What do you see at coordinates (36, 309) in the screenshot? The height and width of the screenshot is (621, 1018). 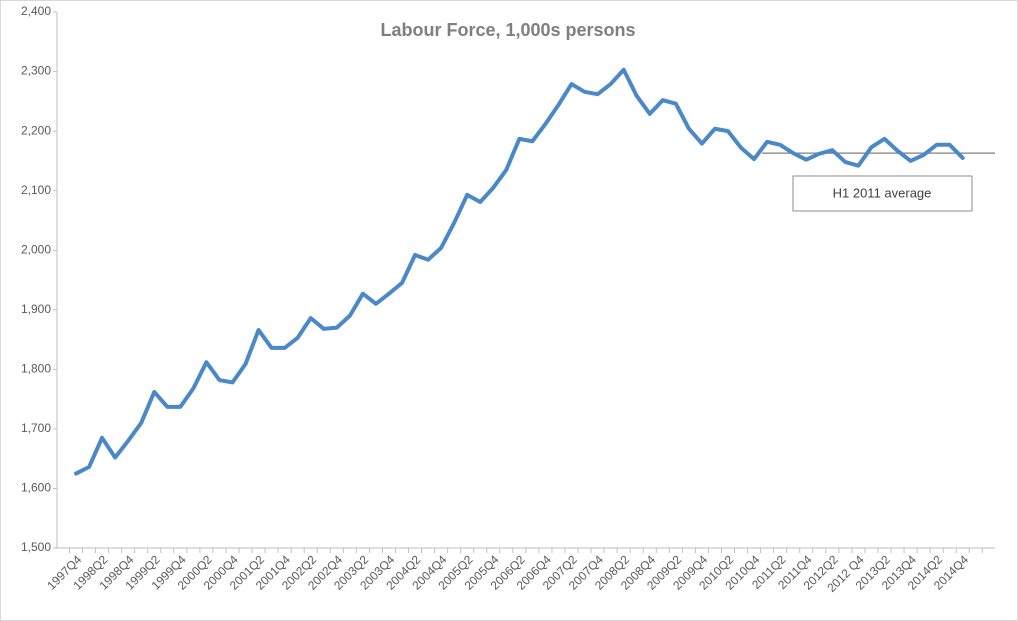 I see `y-tick-label: 1,900` at bounding box center [36, 309].